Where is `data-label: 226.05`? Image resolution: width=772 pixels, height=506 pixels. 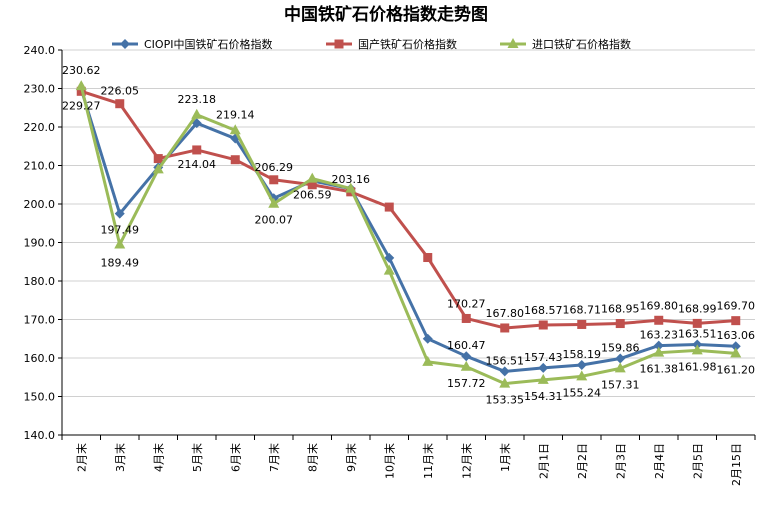
data-label: 226.05 is located at coordinates (120, 91).